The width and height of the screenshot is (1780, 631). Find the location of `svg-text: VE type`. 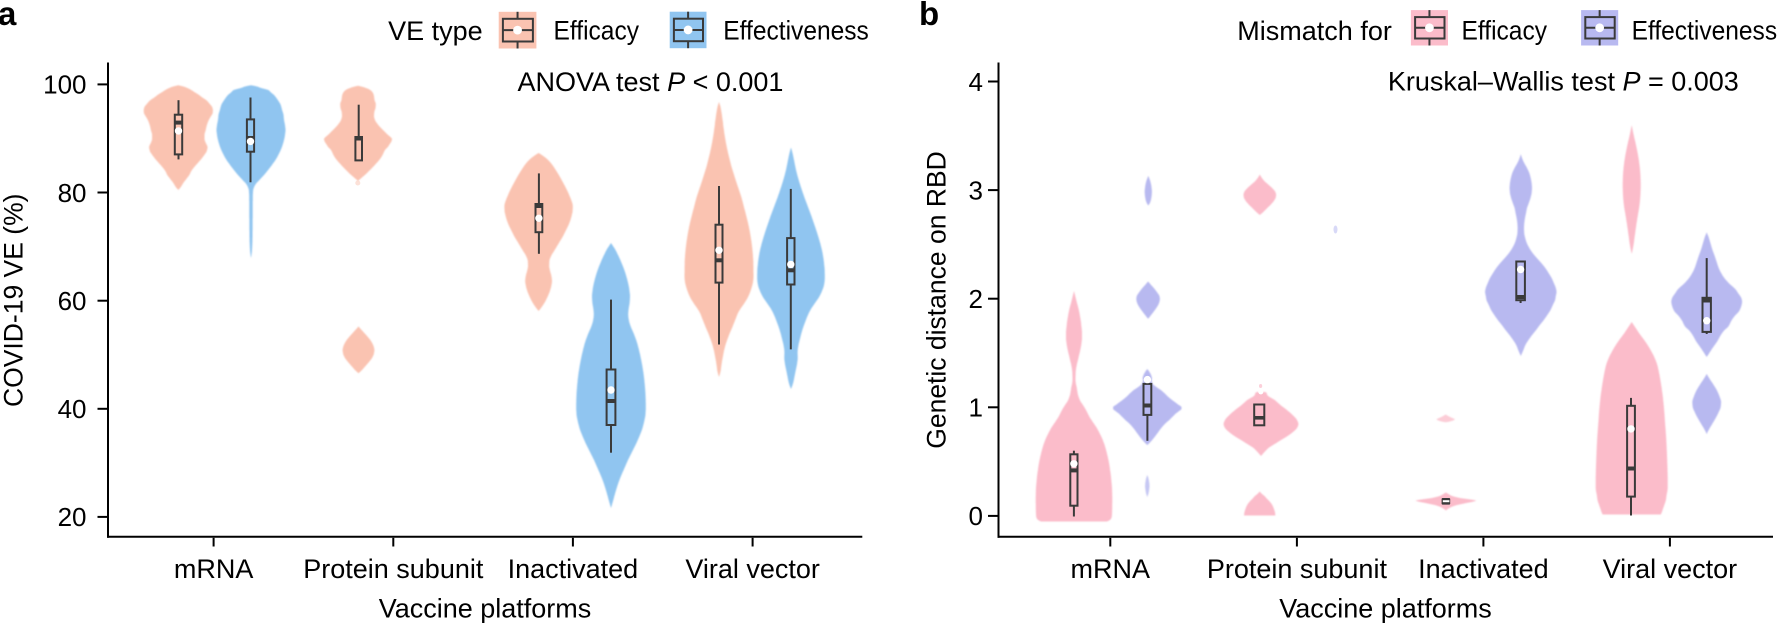

svg-text: VE type is located at coordinates (435, 31).